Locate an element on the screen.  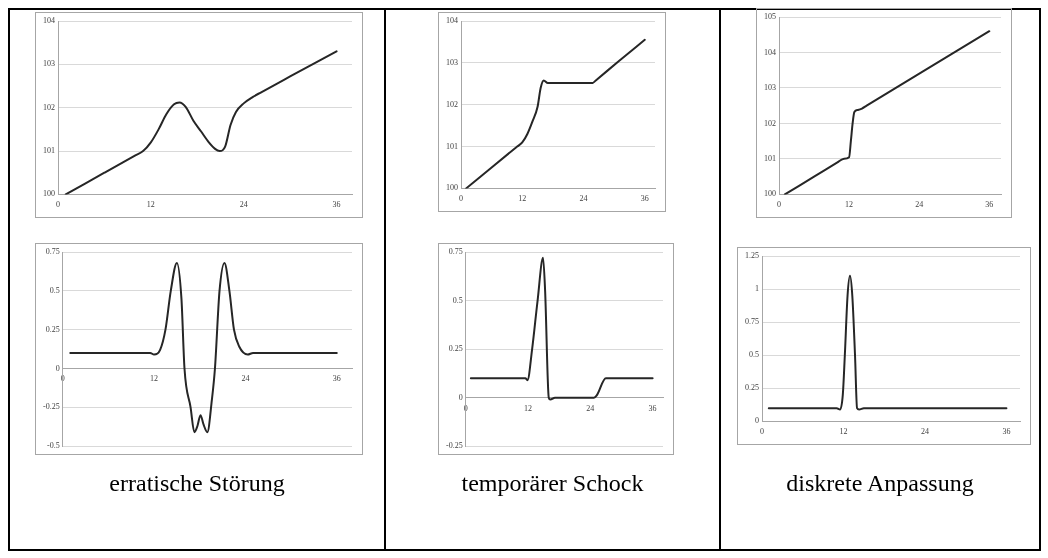
y-tick-label: 1.25 is located at coordinates (752, 256).